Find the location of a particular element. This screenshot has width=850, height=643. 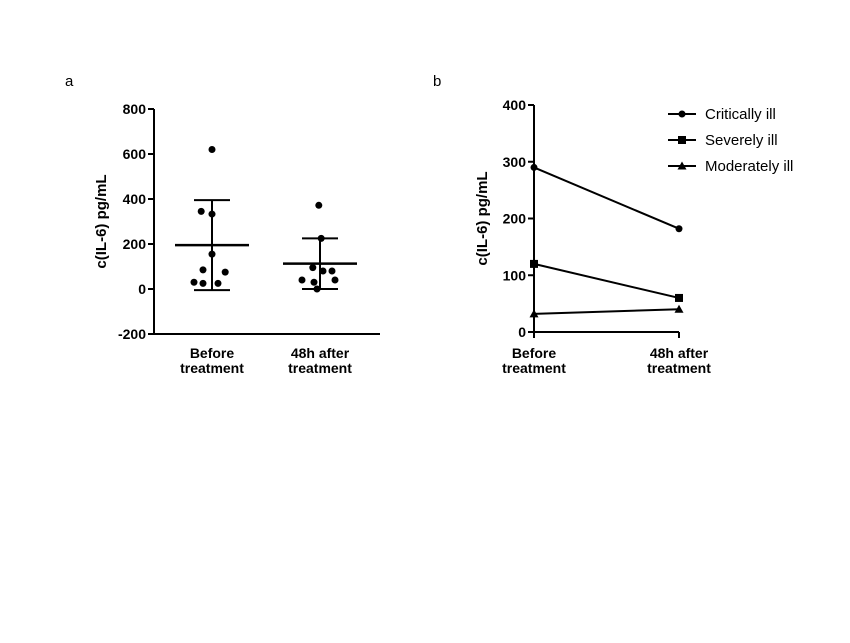

series-line-circle is located at coordinates (606, 198).